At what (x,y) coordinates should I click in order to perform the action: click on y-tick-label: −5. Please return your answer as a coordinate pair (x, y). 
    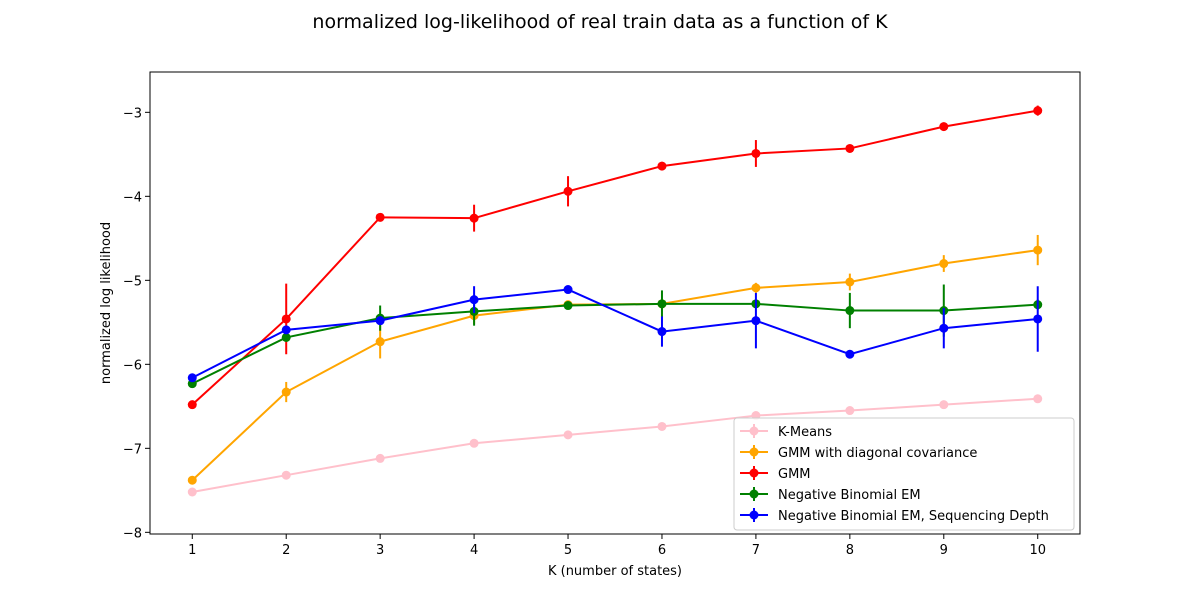
    Looking at the image, I should click on (132, 281).